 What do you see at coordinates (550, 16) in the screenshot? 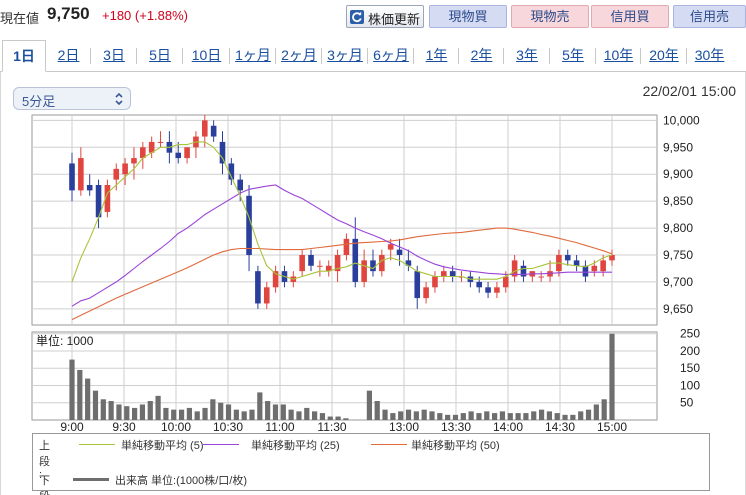
I see `sell-cash-button: 現物売` at bounding box center [550, 16].